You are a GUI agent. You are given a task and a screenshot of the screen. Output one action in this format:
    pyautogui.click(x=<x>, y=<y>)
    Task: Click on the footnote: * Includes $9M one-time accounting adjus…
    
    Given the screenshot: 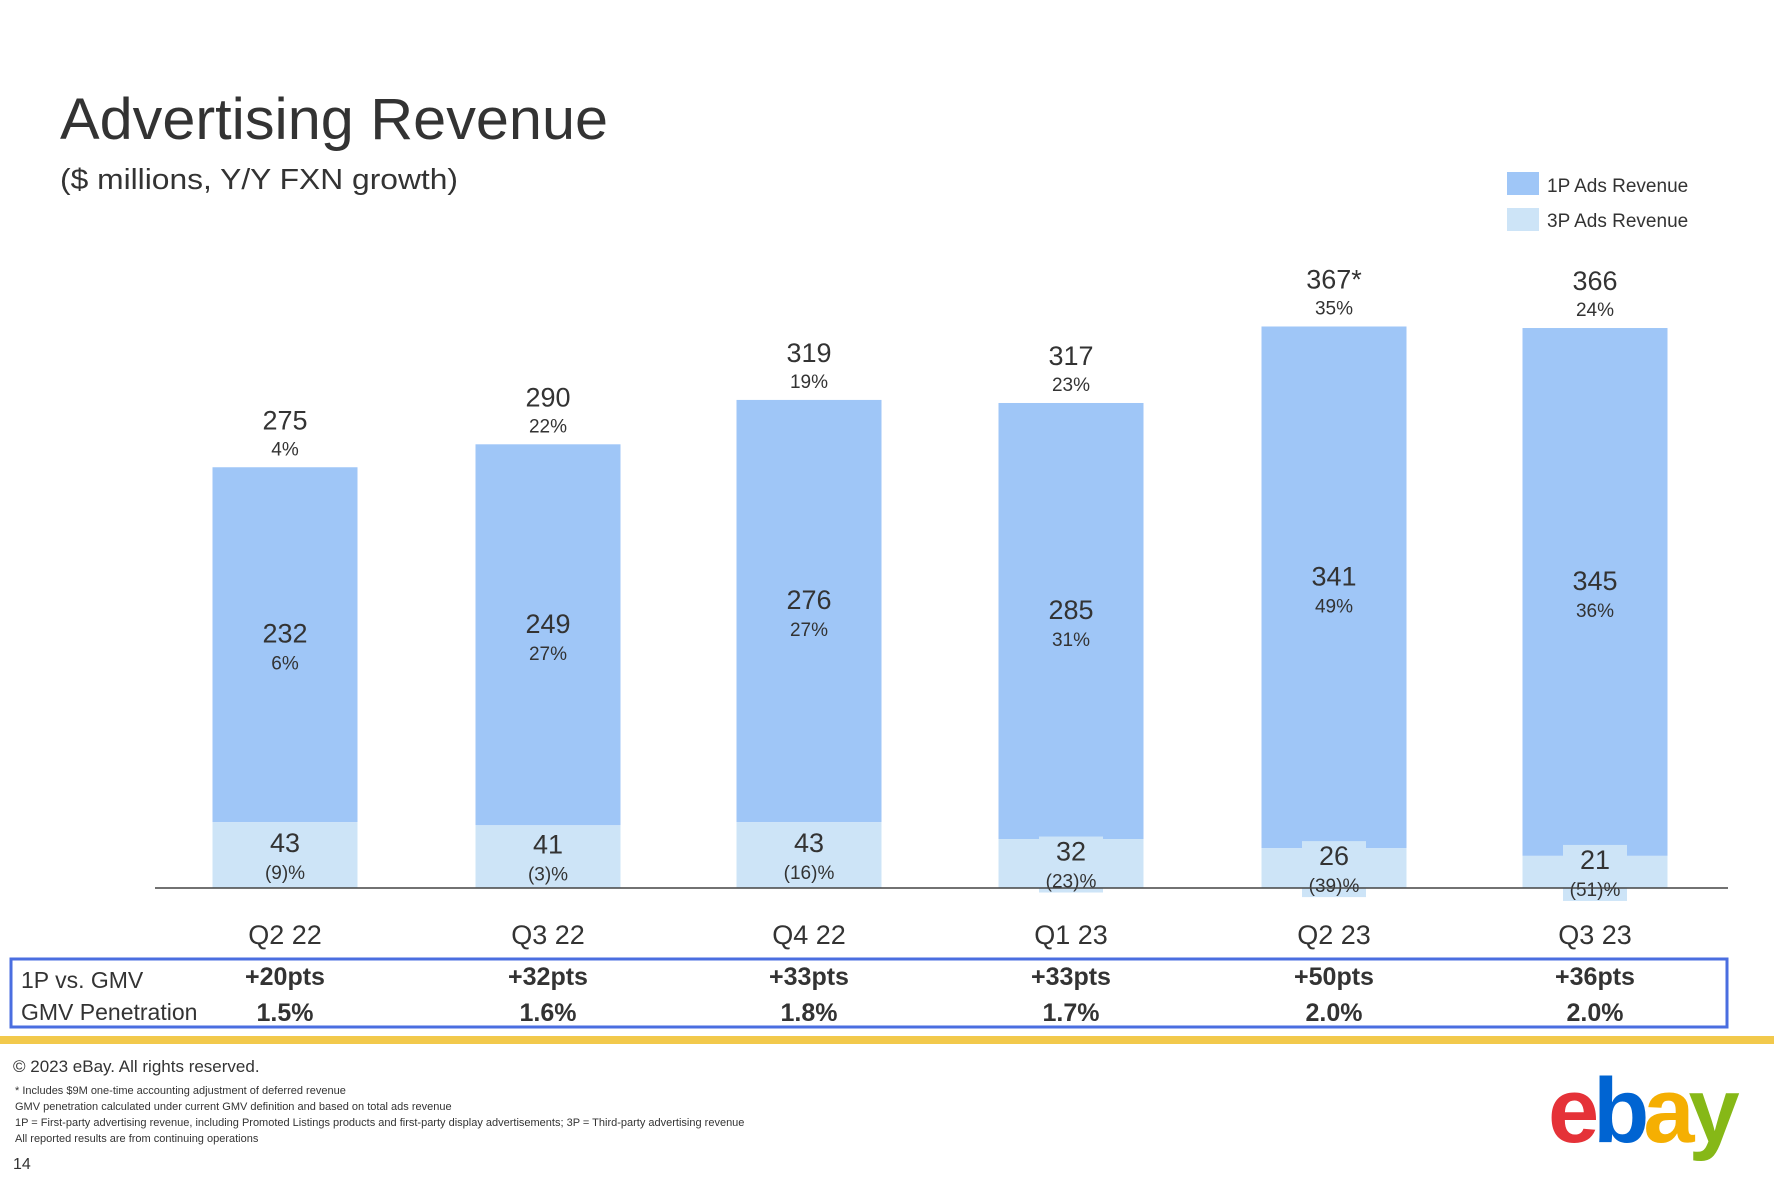 What is the action you would take?
    pyautogui.click(x=180, y=1091)
    